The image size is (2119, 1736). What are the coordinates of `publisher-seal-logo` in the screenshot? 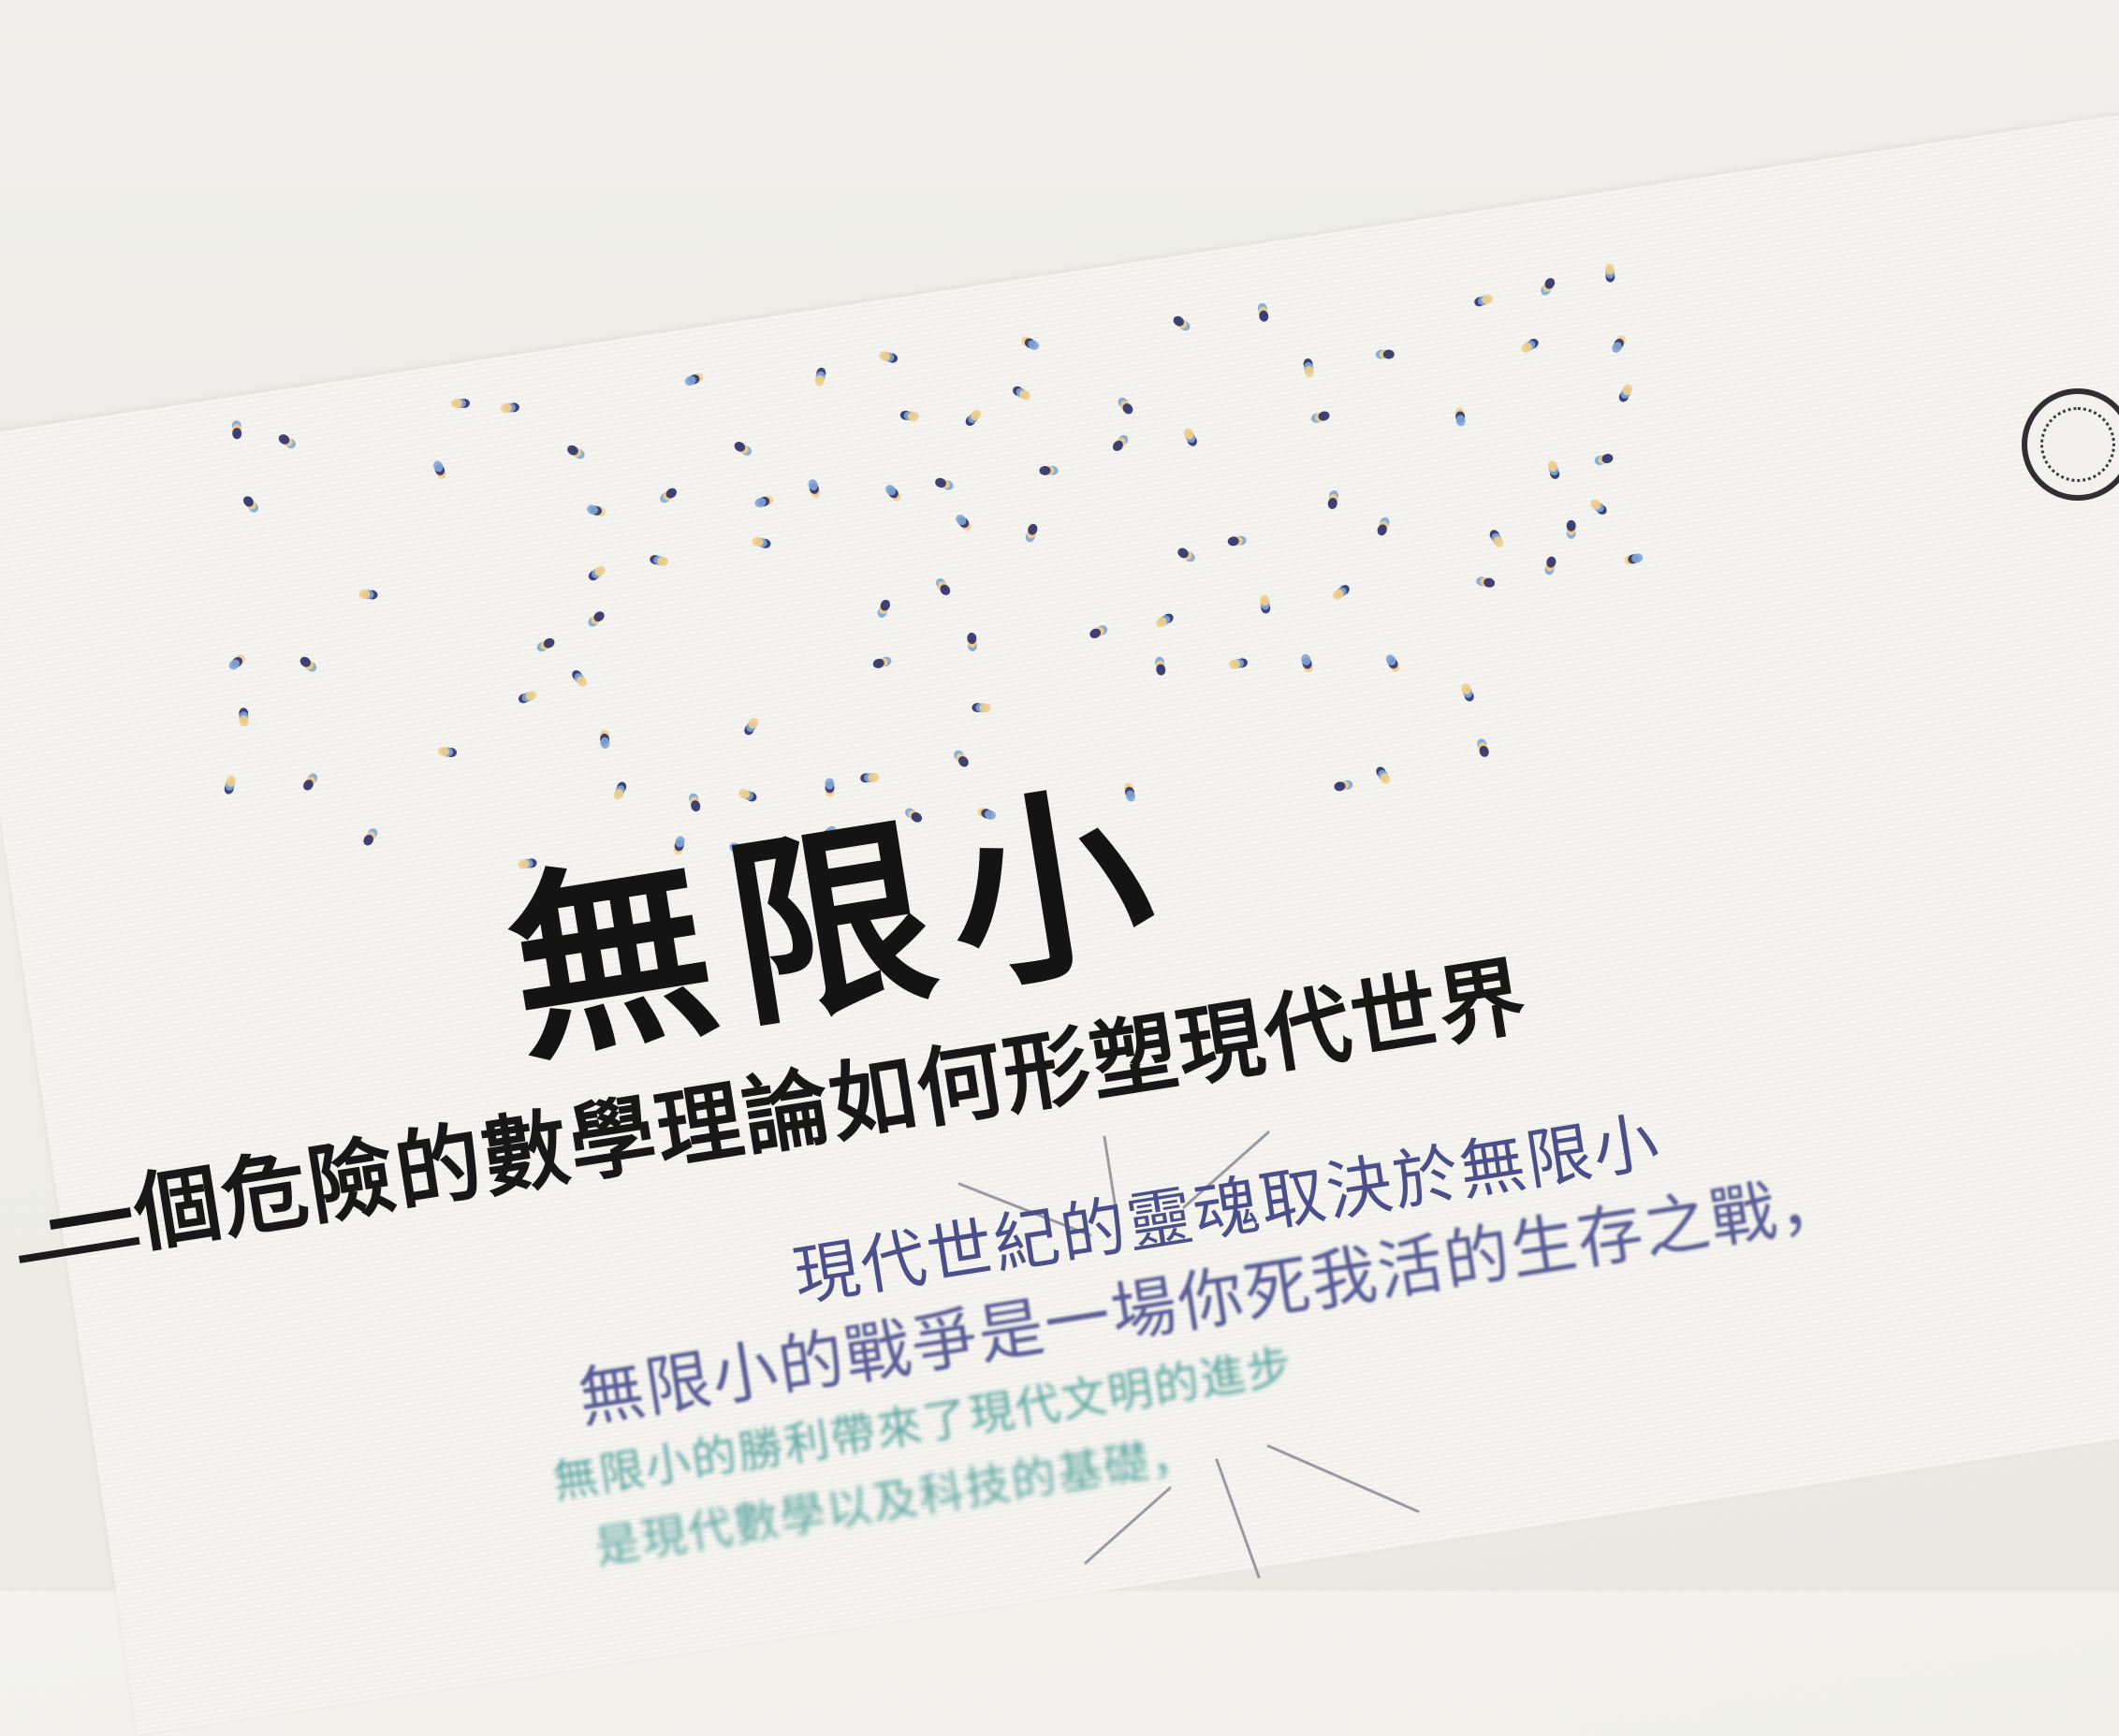 It's located at (2071, 445).